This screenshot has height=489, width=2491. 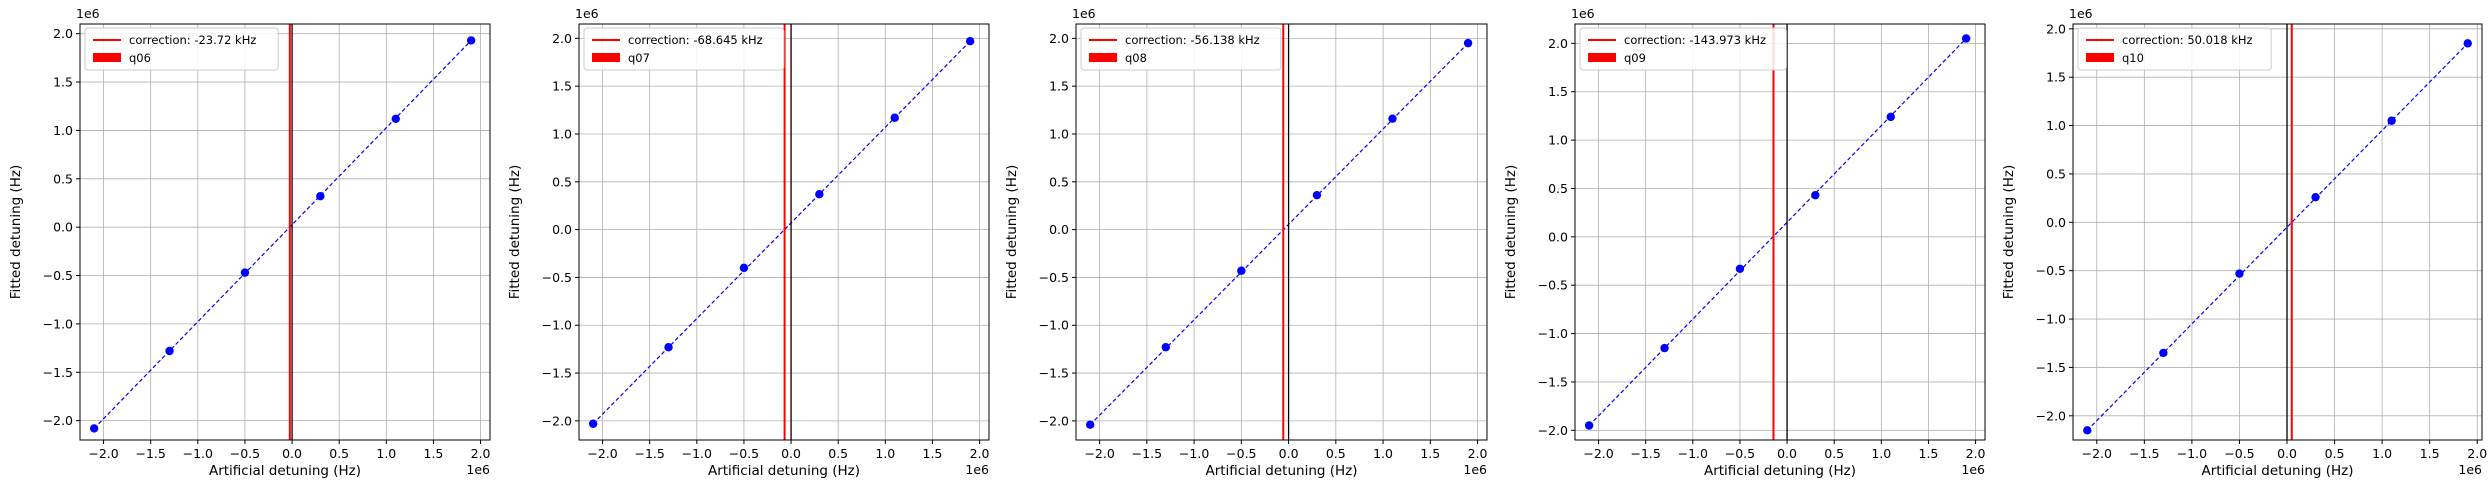 I want to click on y-tick-label: −1.0, so click(x=1054, y=325).